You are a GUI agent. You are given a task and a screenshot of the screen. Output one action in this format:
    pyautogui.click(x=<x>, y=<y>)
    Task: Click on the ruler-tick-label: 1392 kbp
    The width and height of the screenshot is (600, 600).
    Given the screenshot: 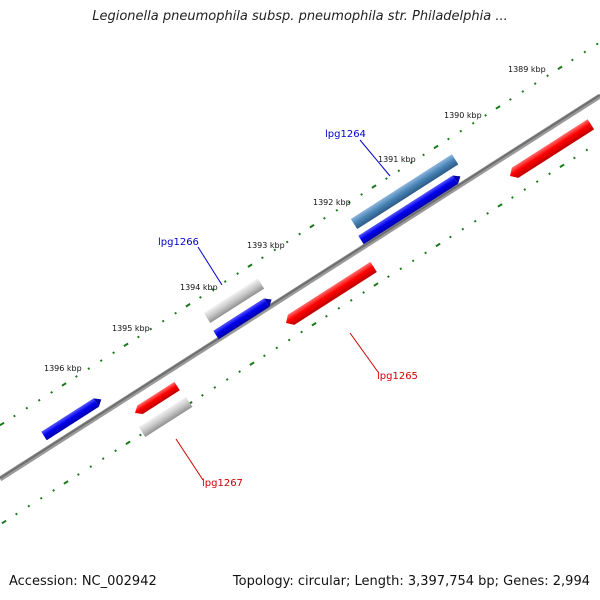 What is the action you would take?
    pyautogui.click(x=332, y=202)
    